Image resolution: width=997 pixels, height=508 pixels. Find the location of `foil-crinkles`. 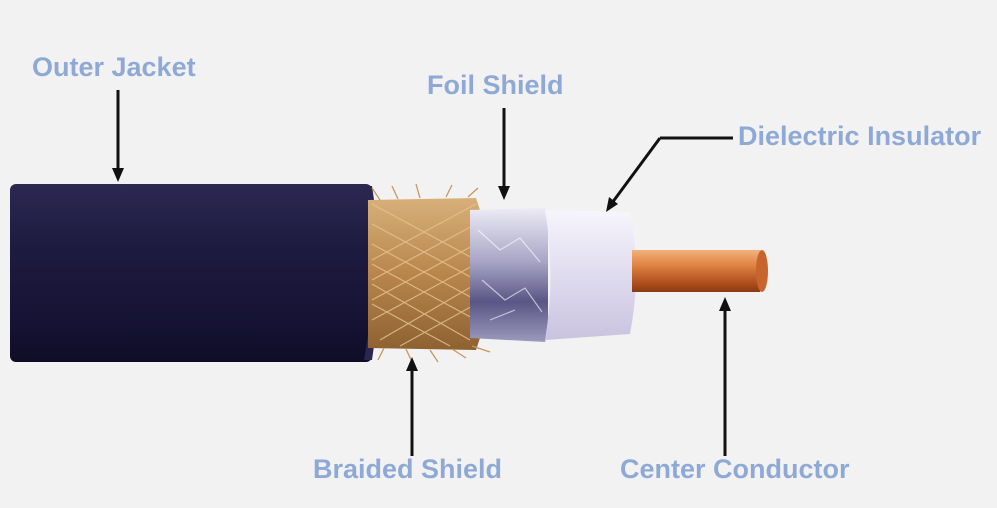

foil-crinkles is located at coordinates (510, 275).